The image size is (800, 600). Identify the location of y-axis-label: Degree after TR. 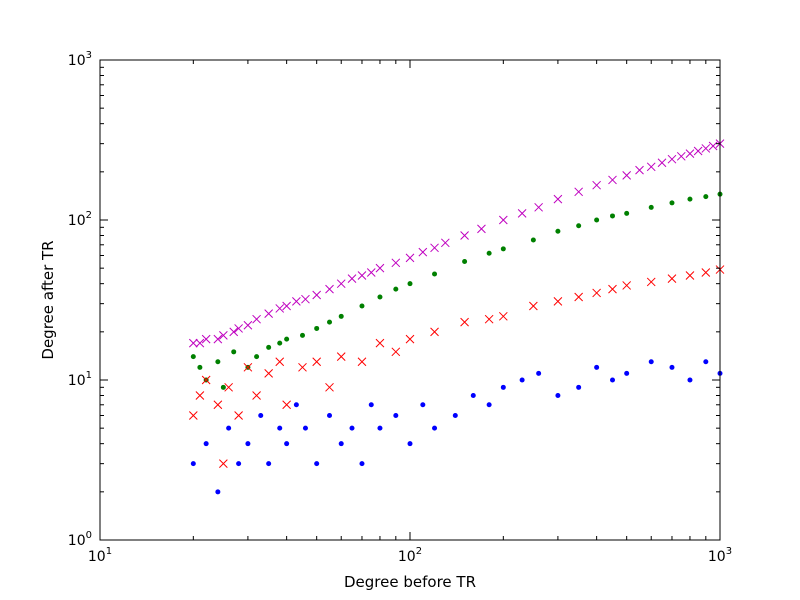
(48, 299).